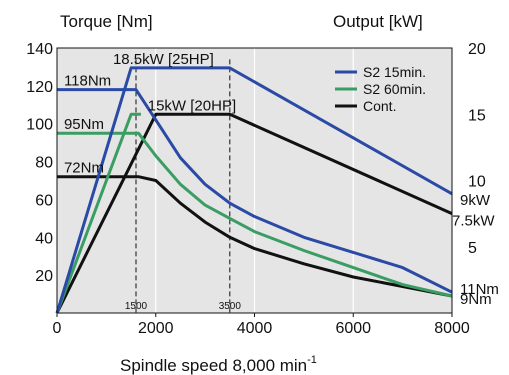  I want to click on left-tick-label: 100, so click(39, 125).